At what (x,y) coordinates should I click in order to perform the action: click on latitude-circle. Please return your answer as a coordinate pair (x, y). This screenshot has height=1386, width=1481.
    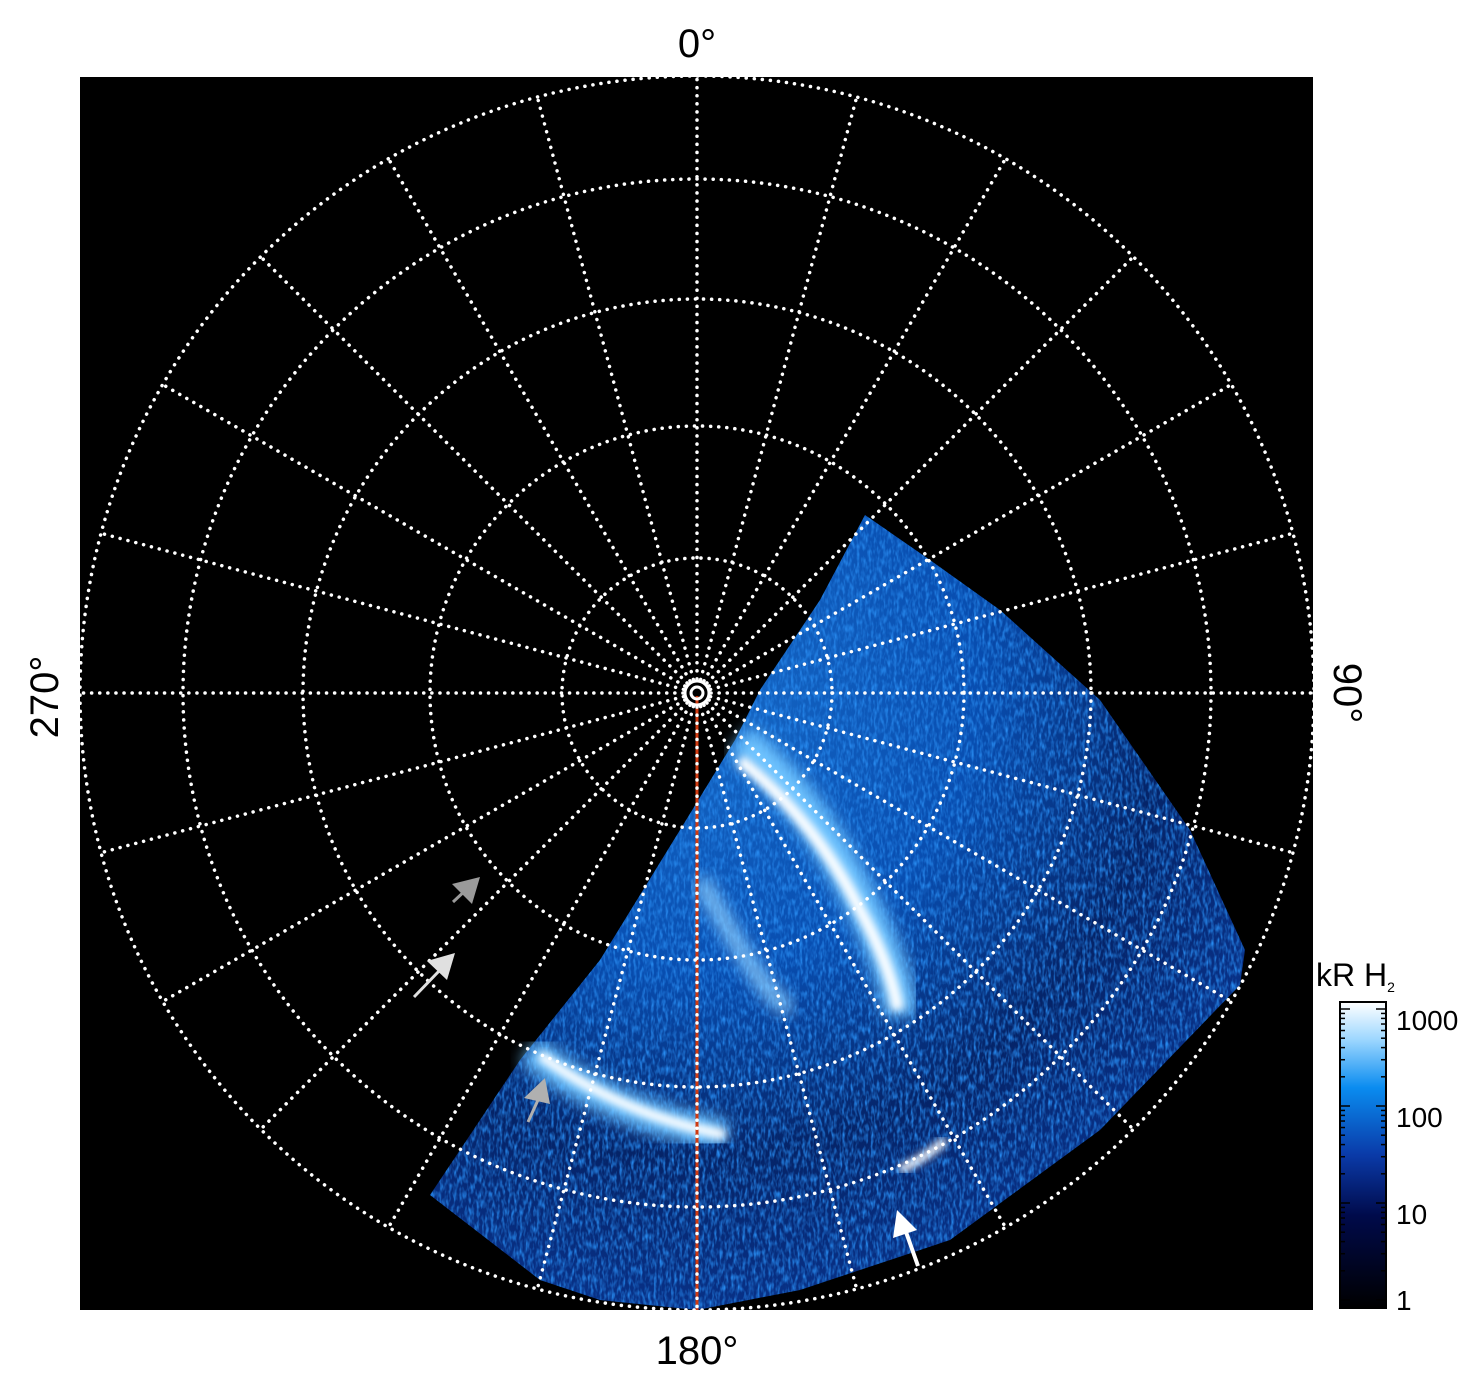
    Looking at the image, I should click on (697, 693).